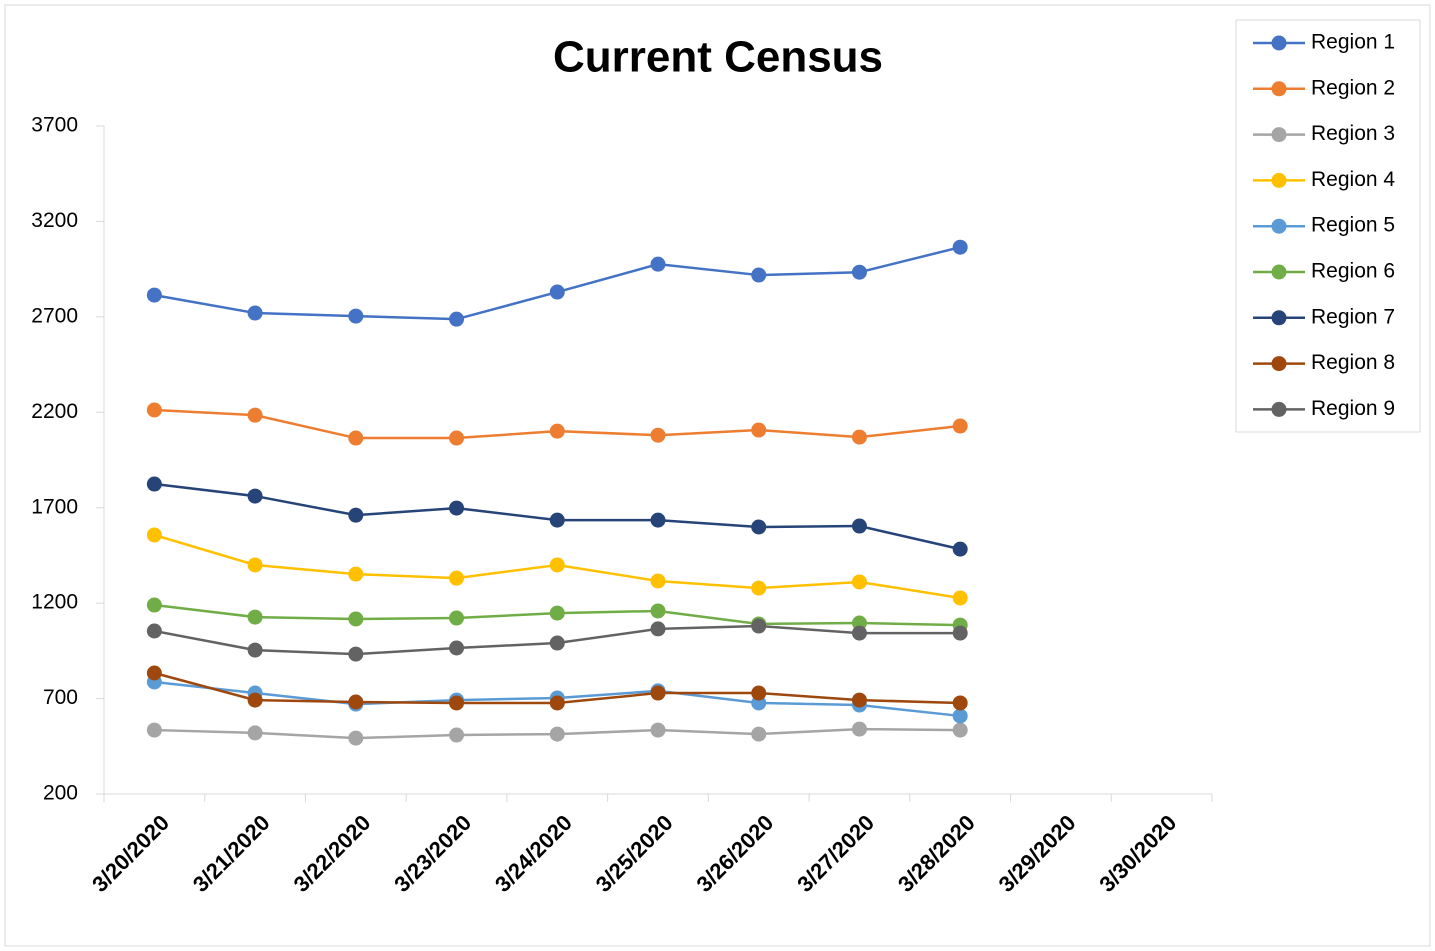 Image resolution: width=1435 pixels, height=951 pixels. Describe the element at coordinates (54, 602) in the screenshot. I see `y-tick-label: 1200` at that location.